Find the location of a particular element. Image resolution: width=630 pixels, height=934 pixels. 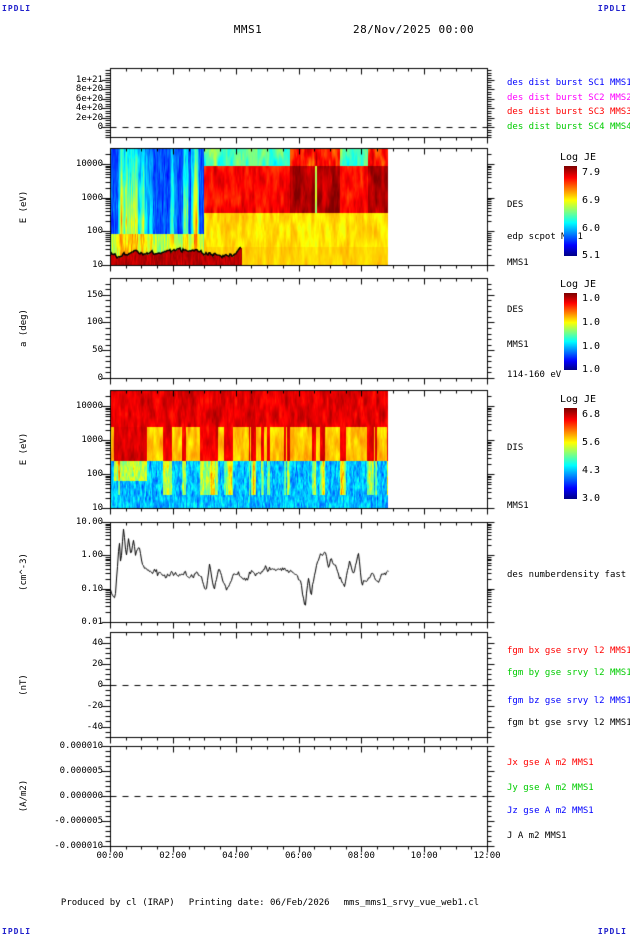

panel-series-label: fgm bt gse srvy l2 MMS1 is located at coordinates (568, 723).